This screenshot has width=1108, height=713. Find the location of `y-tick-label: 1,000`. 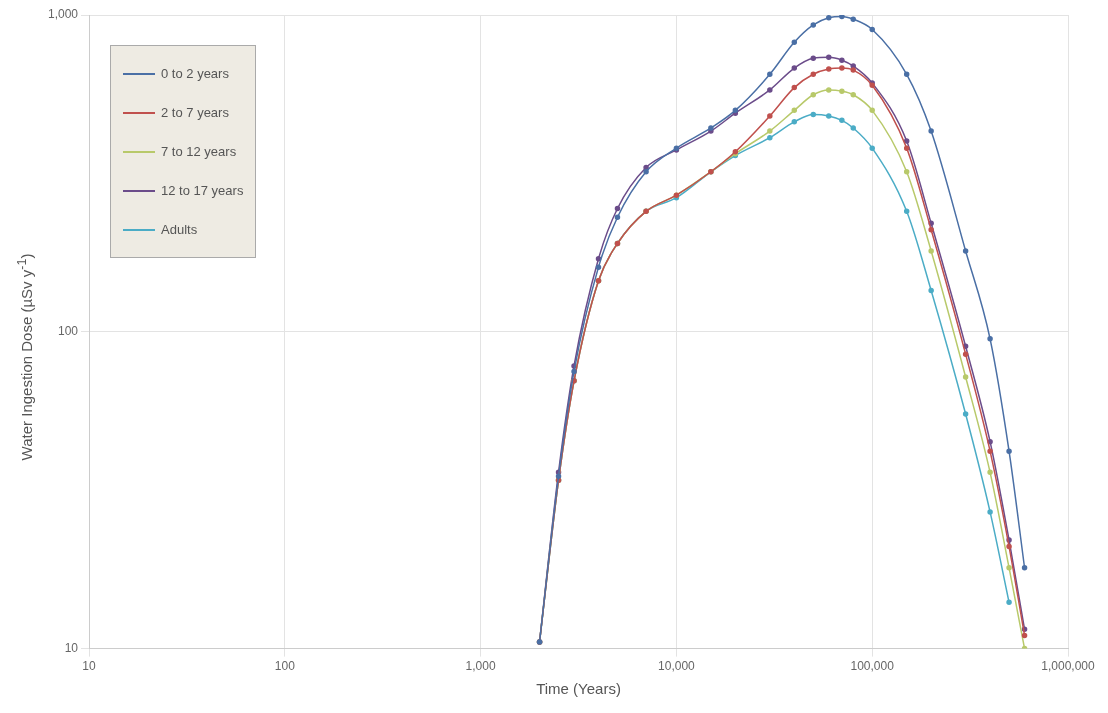

y-tick-label: 1,000 is located at coordinates (63, 14).